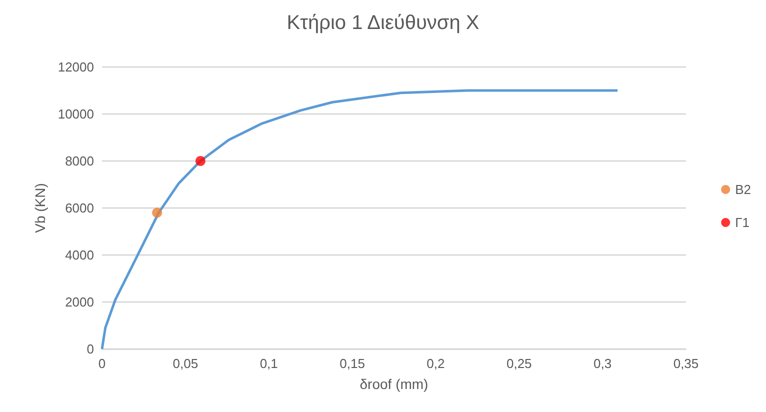 The image size is (766, 412). What do you see at coordinates (79, 302) in the screenshot?
I see `y-tick-label: 2000` at bounding box center [79, 302].